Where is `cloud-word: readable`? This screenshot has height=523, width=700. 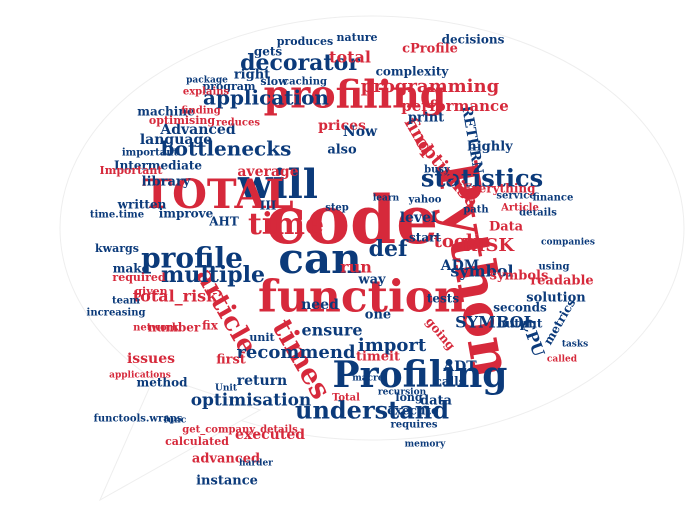
cloud-word: readable is located at coordinates (561, 281).